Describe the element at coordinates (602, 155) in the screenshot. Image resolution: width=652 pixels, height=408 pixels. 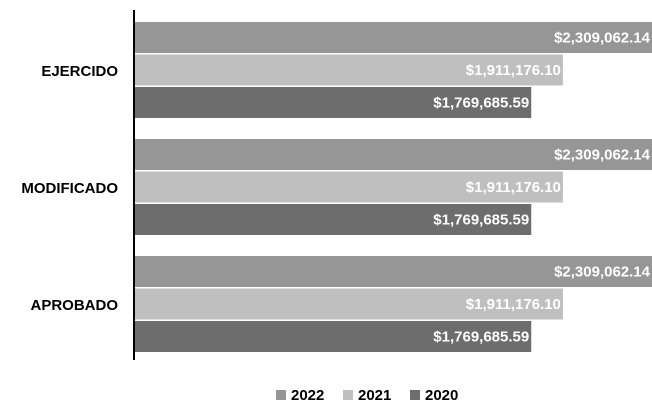
I see `data-label-modificado-2022: $2,309,062.14` at that location.